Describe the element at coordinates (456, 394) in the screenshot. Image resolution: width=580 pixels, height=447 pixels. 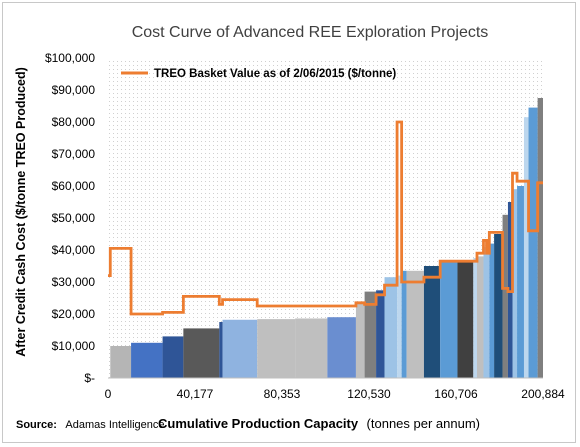
I see `x-tick-label: 160,706` at that location.